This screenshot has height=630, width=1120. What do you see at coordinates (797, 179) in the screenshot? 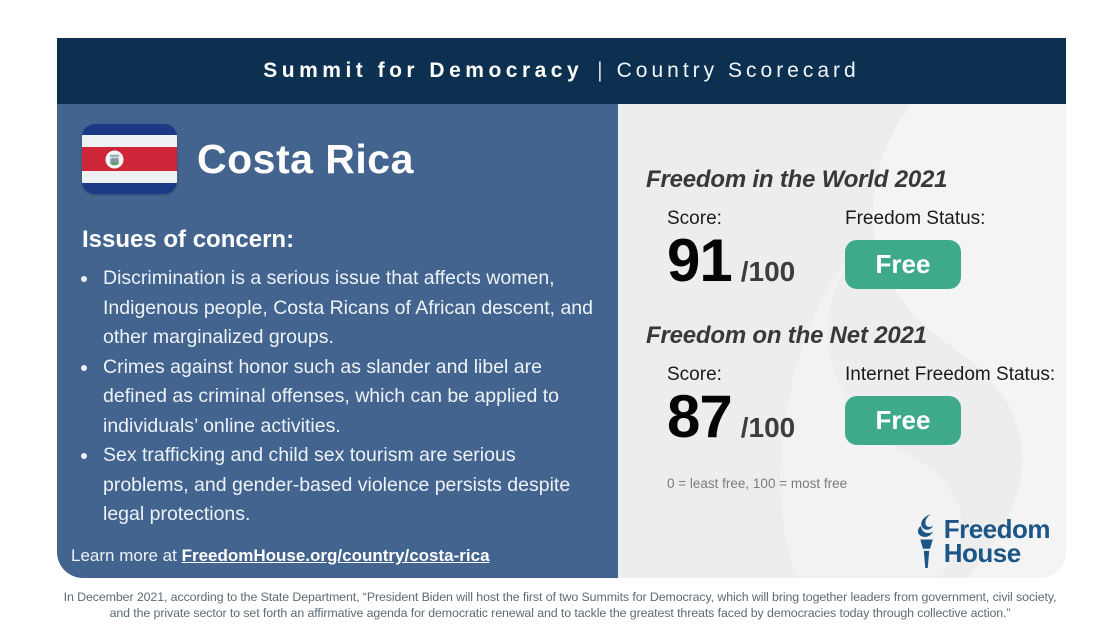
I see `fiw-title: Freedom in the World 2021` at bounding box center [797, 179].